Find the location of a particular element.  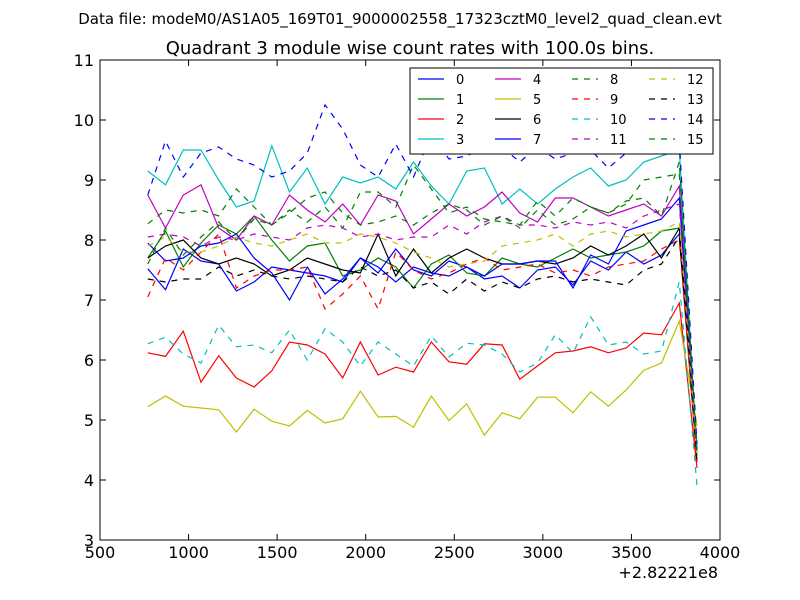

y-tick-label: 9 is located at coordinates (89, 180).